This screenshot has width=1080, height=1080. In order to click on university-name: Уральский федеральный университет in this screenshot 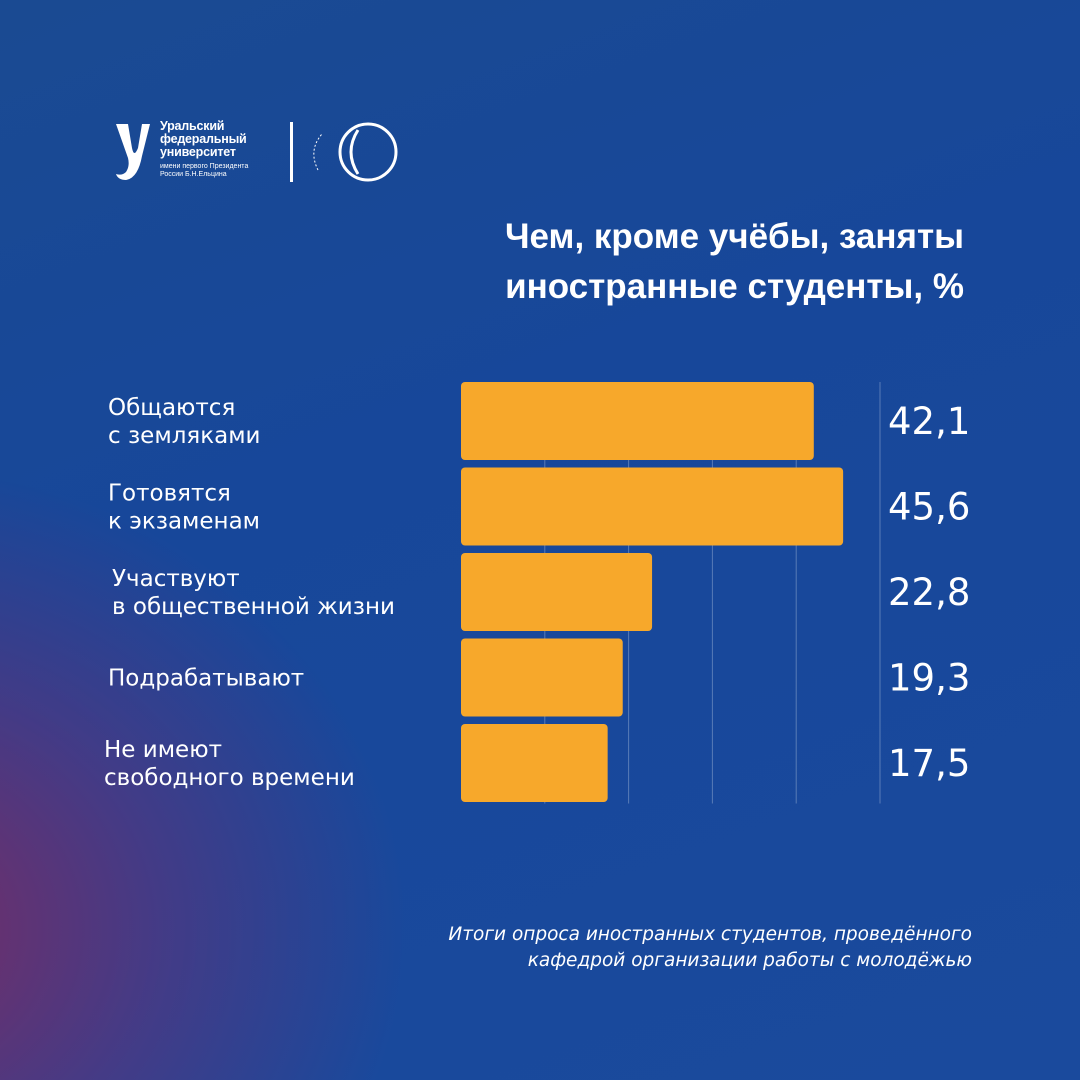, I will do `click(203, 139)`.